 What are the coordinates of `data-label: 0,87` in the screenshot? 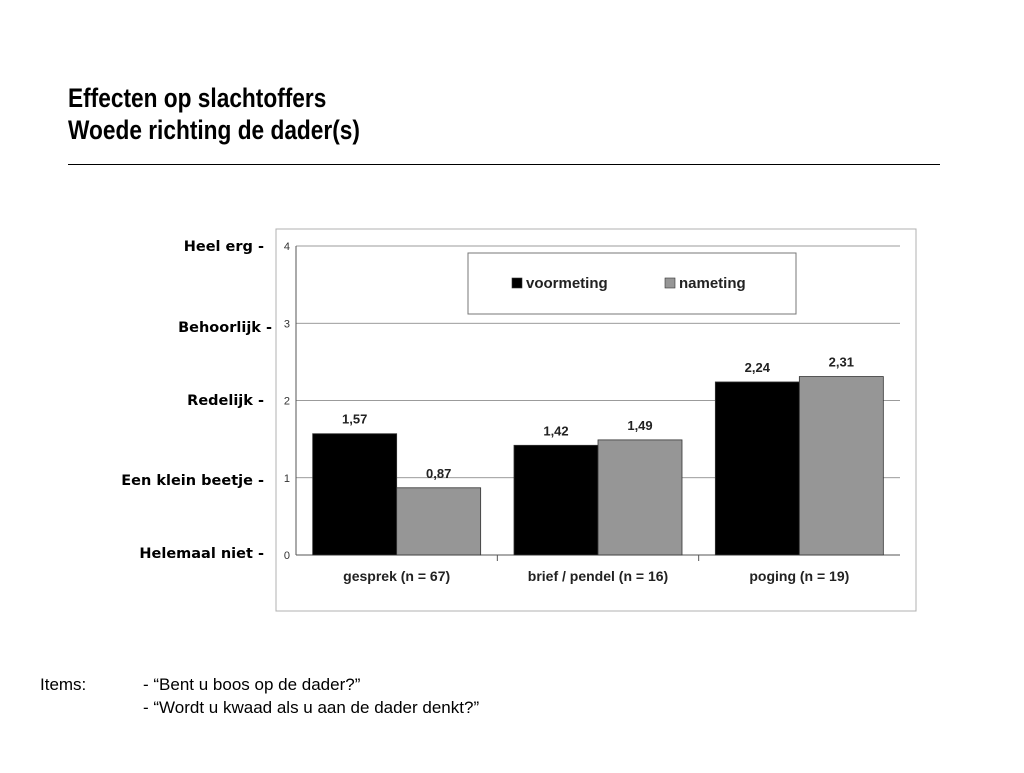 It's located at (438, 473).